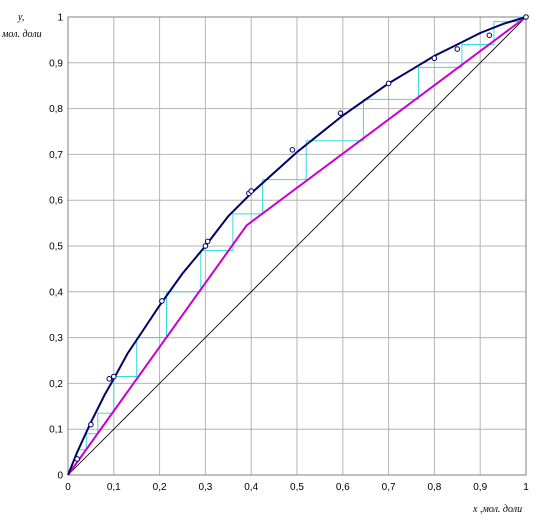 The width and height of the screenshot is (543, 525). I want to click on x-tick-label: 0,9, so click(480, 487).